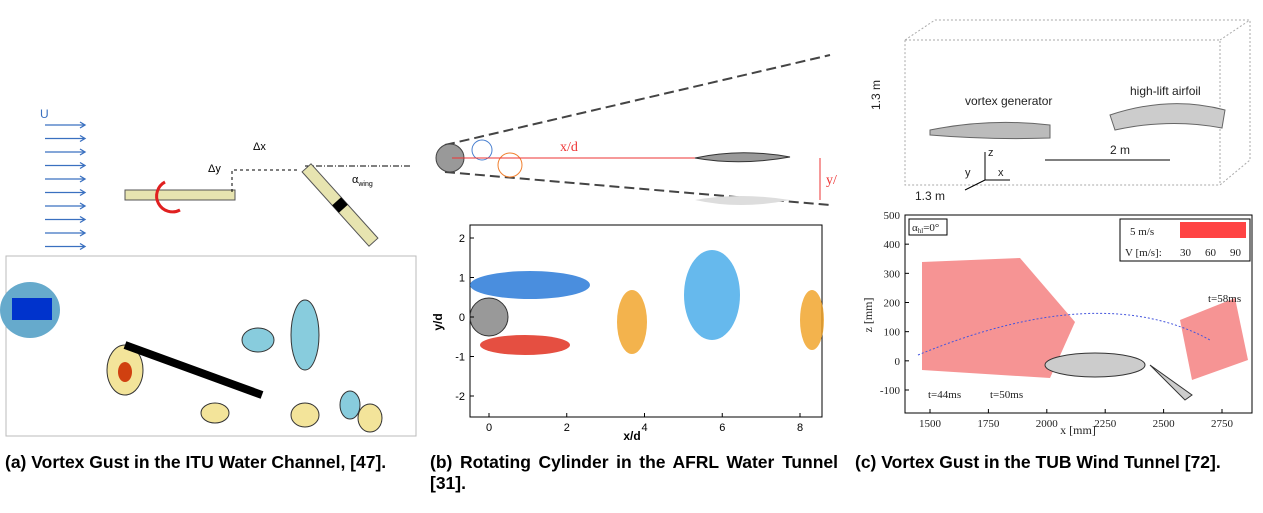 The height and width of the screenshot is (513, 1263). I want to click on label: x/d, so click(569, 147).